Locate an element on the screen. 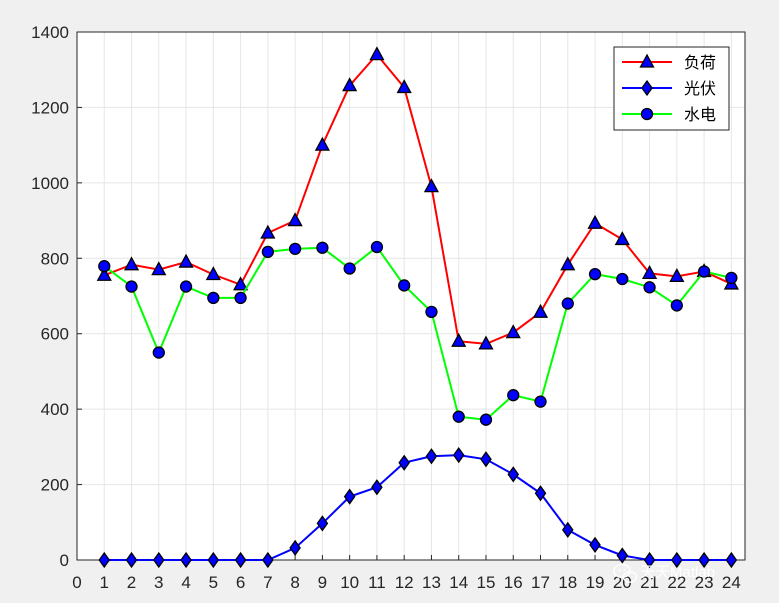 The image size is (779, 603). legend-label: 光伏 is located at coordinates (700, 88).